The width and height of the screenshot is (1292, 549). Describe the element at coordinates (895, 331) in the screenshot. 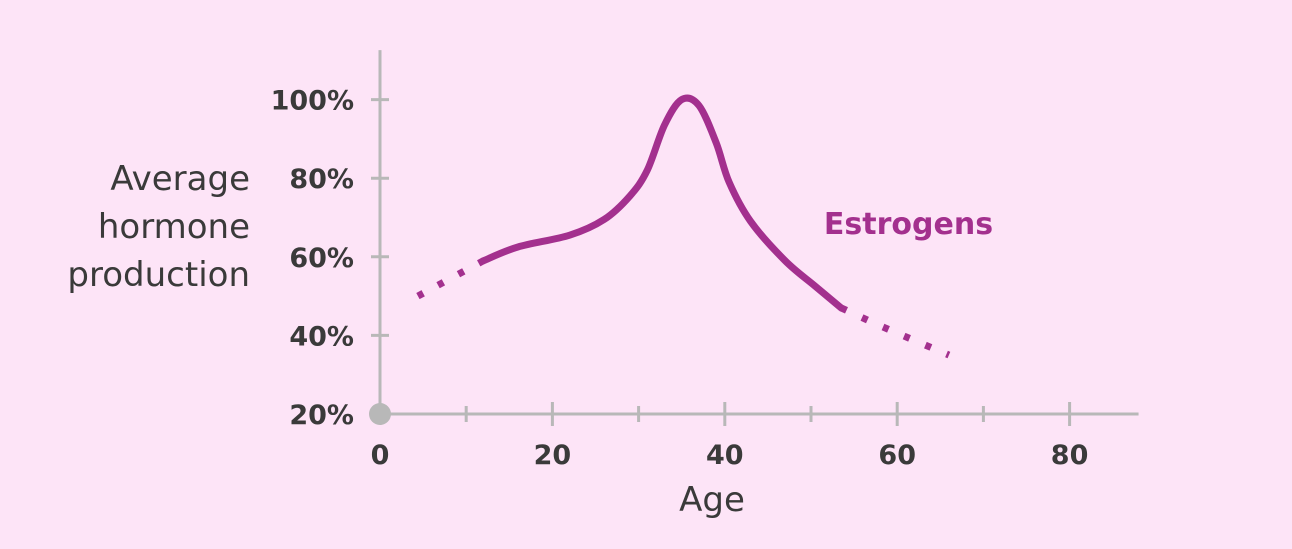

I see `series-line-dotted-end` at that location.